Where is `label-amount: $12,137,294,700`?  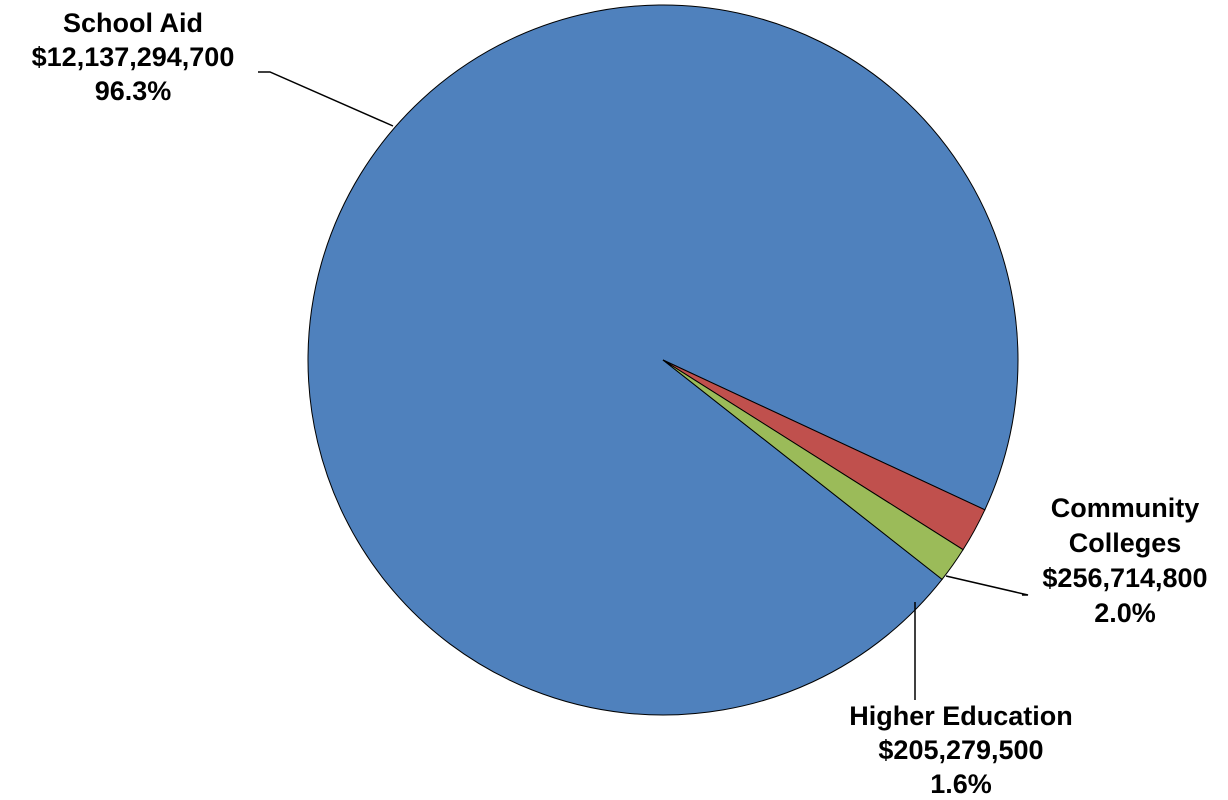
label-amount: $12,137,294,700 is located at coordinates (133, 57).